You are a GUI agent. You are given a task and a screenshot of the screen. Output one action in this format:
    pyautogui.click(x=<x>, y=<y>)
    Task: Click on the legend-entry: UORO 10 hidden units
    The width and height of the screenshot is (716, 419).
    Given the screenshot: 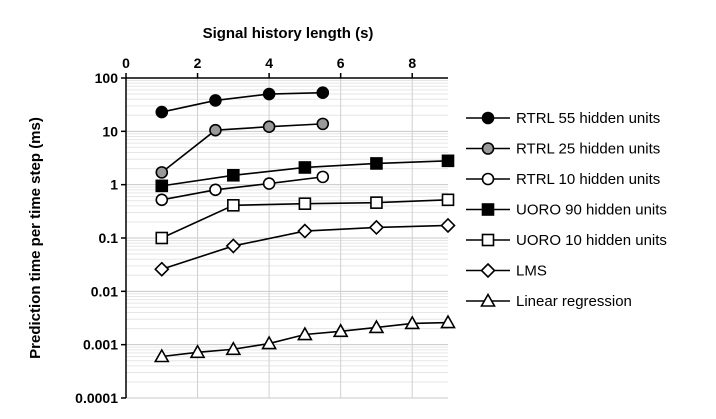 What is the action you would take?
    pyautogui.click(x=566, y=240)
    